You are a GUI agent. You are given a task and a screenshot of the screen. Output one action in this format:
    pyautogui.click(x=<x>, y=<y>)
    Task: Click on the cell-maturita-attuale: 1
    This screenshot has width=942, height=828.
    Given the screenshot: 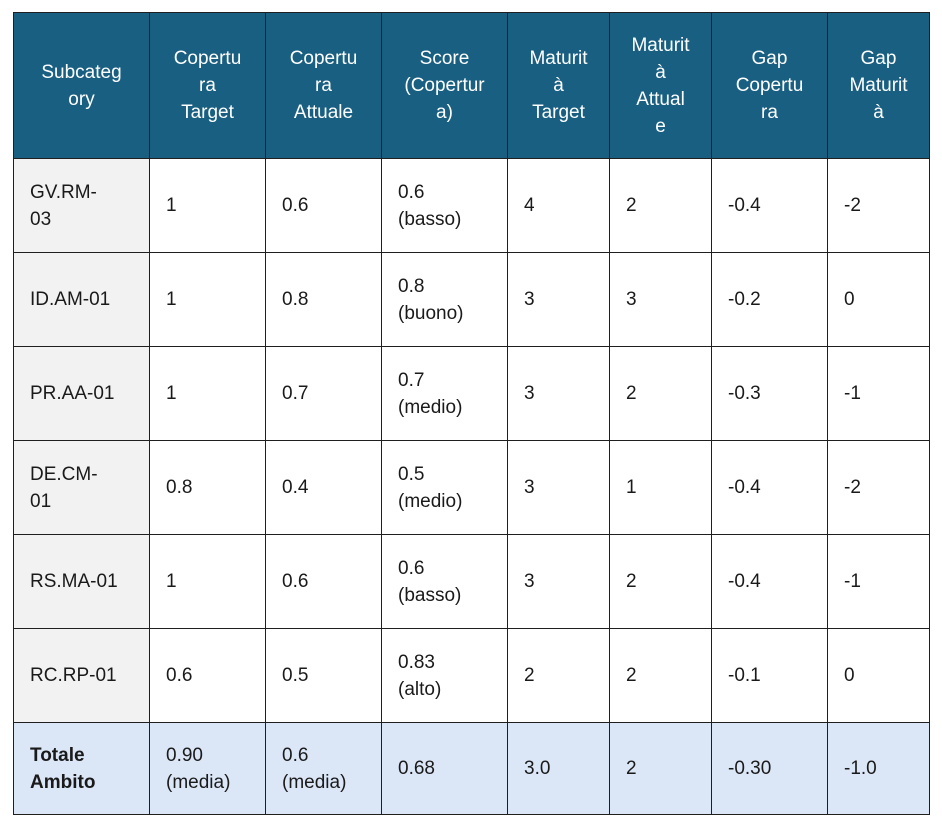 What is the action you would take?
    pyautogui.click(x=660, y=487)
    